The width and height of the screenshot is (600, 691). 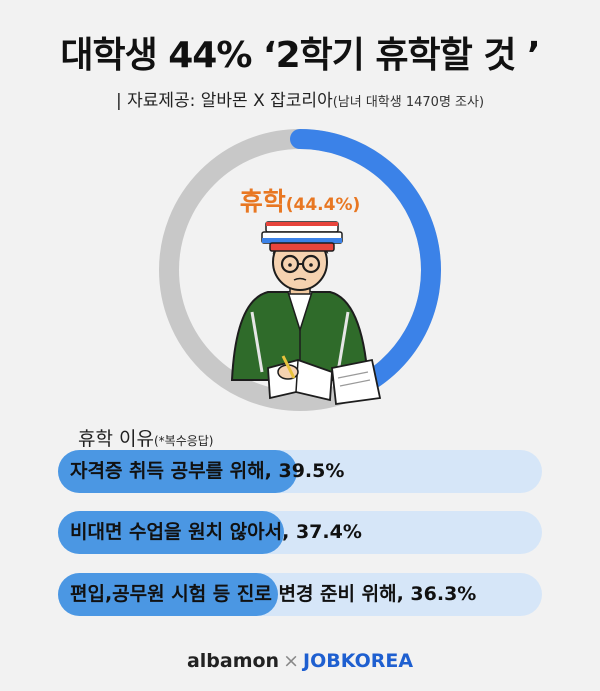 What do you see at coordinates (224, 101) in the screenshot?
I see `source-text: | 자료제공: 알바몬 X 잡코리아` at bounding box center [224, 101].